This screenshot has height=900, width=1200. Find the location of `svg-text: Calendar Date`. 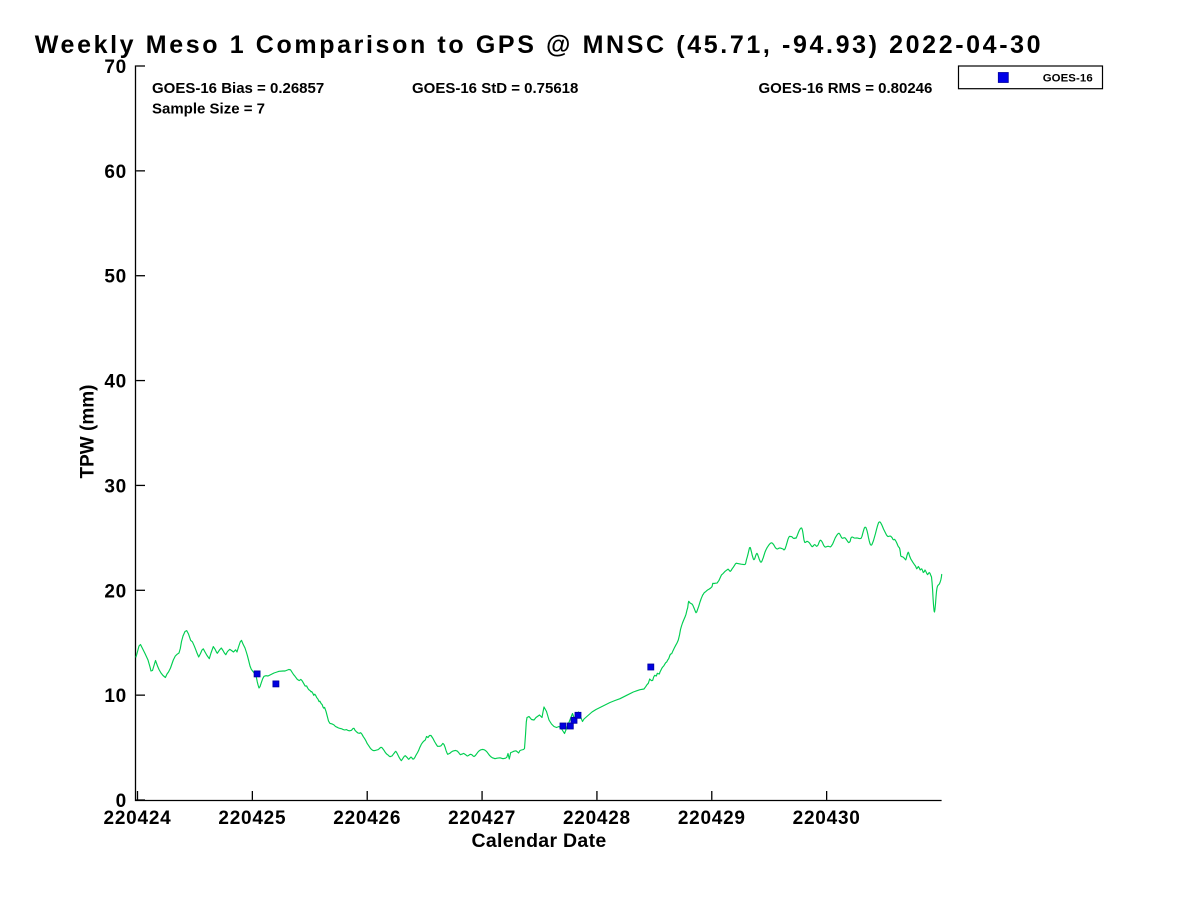

svg-text: Calendar Date is located at coordinates (538, 841).